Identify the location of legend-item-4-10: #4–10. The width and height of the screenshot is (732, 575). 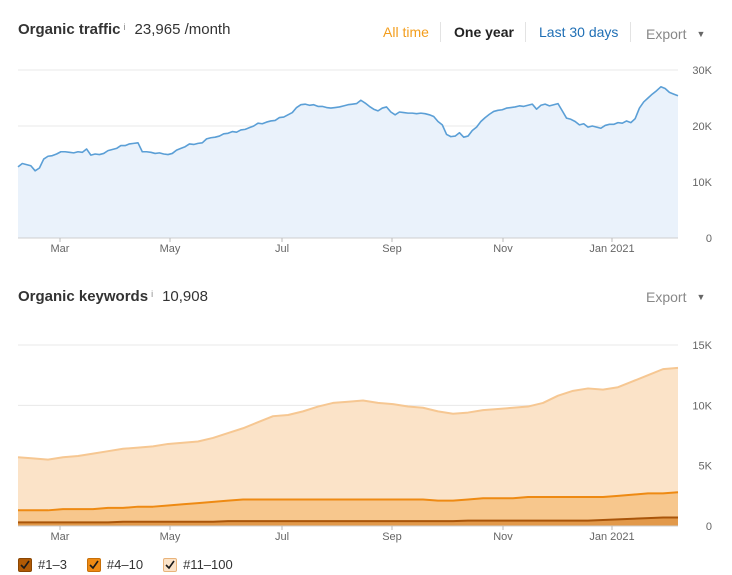
(115, 564).